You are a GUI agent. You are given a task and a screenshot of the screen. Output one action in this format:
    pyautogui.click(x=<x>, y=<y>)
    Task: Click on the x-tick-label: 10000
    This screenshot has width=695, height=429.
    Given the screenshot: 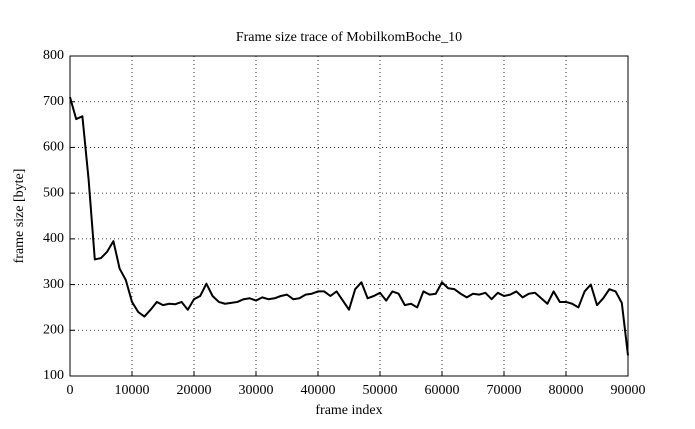 What is the action you would take?
    pyautogui.click(x=132, y=390)
    